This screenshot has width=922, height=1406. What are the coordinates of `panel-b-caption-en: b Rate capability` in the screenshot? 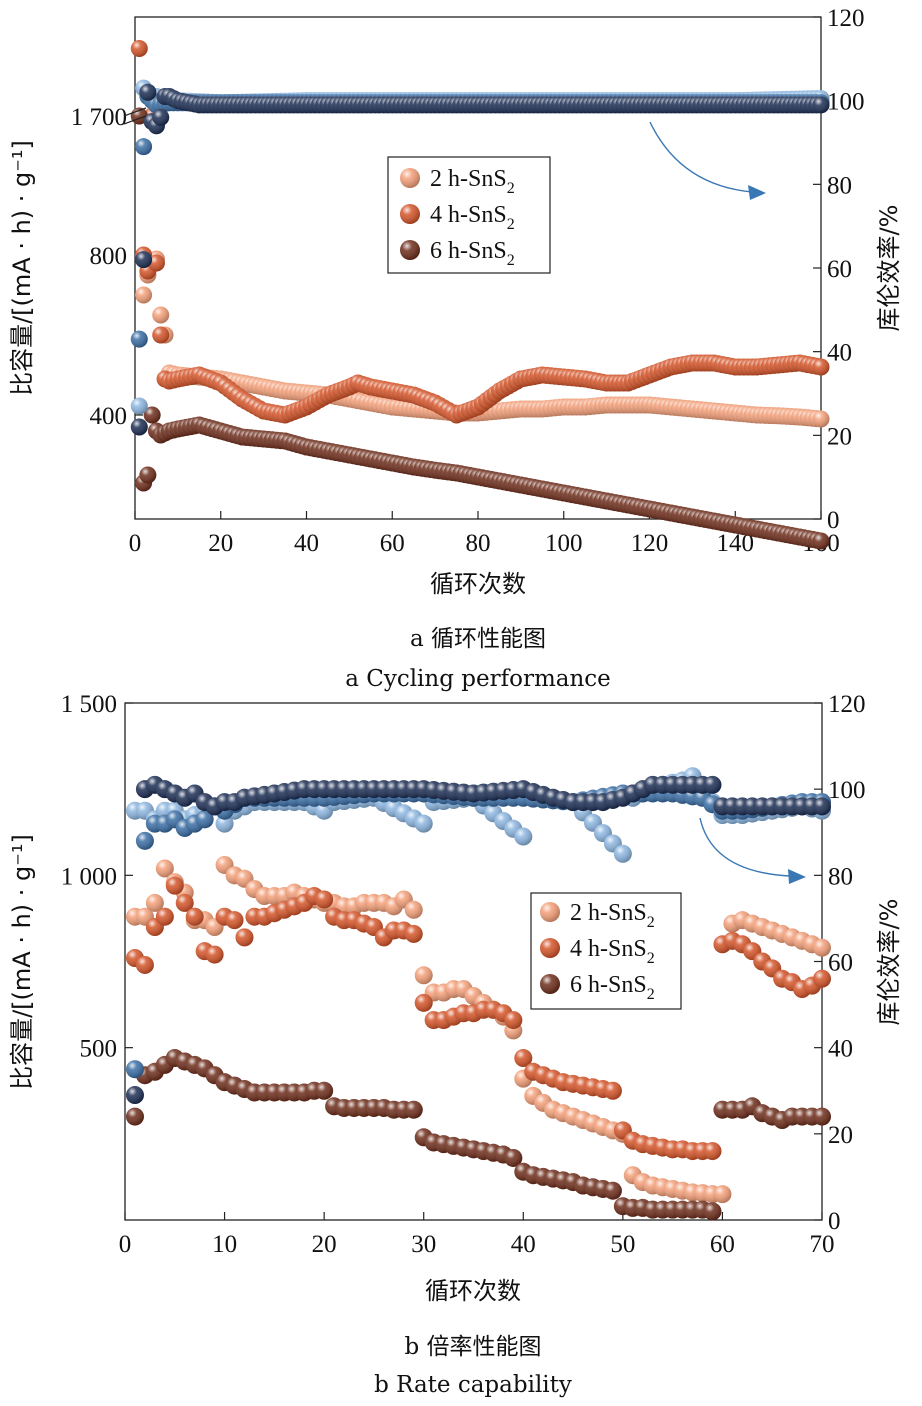 It's located at (473, 1385).